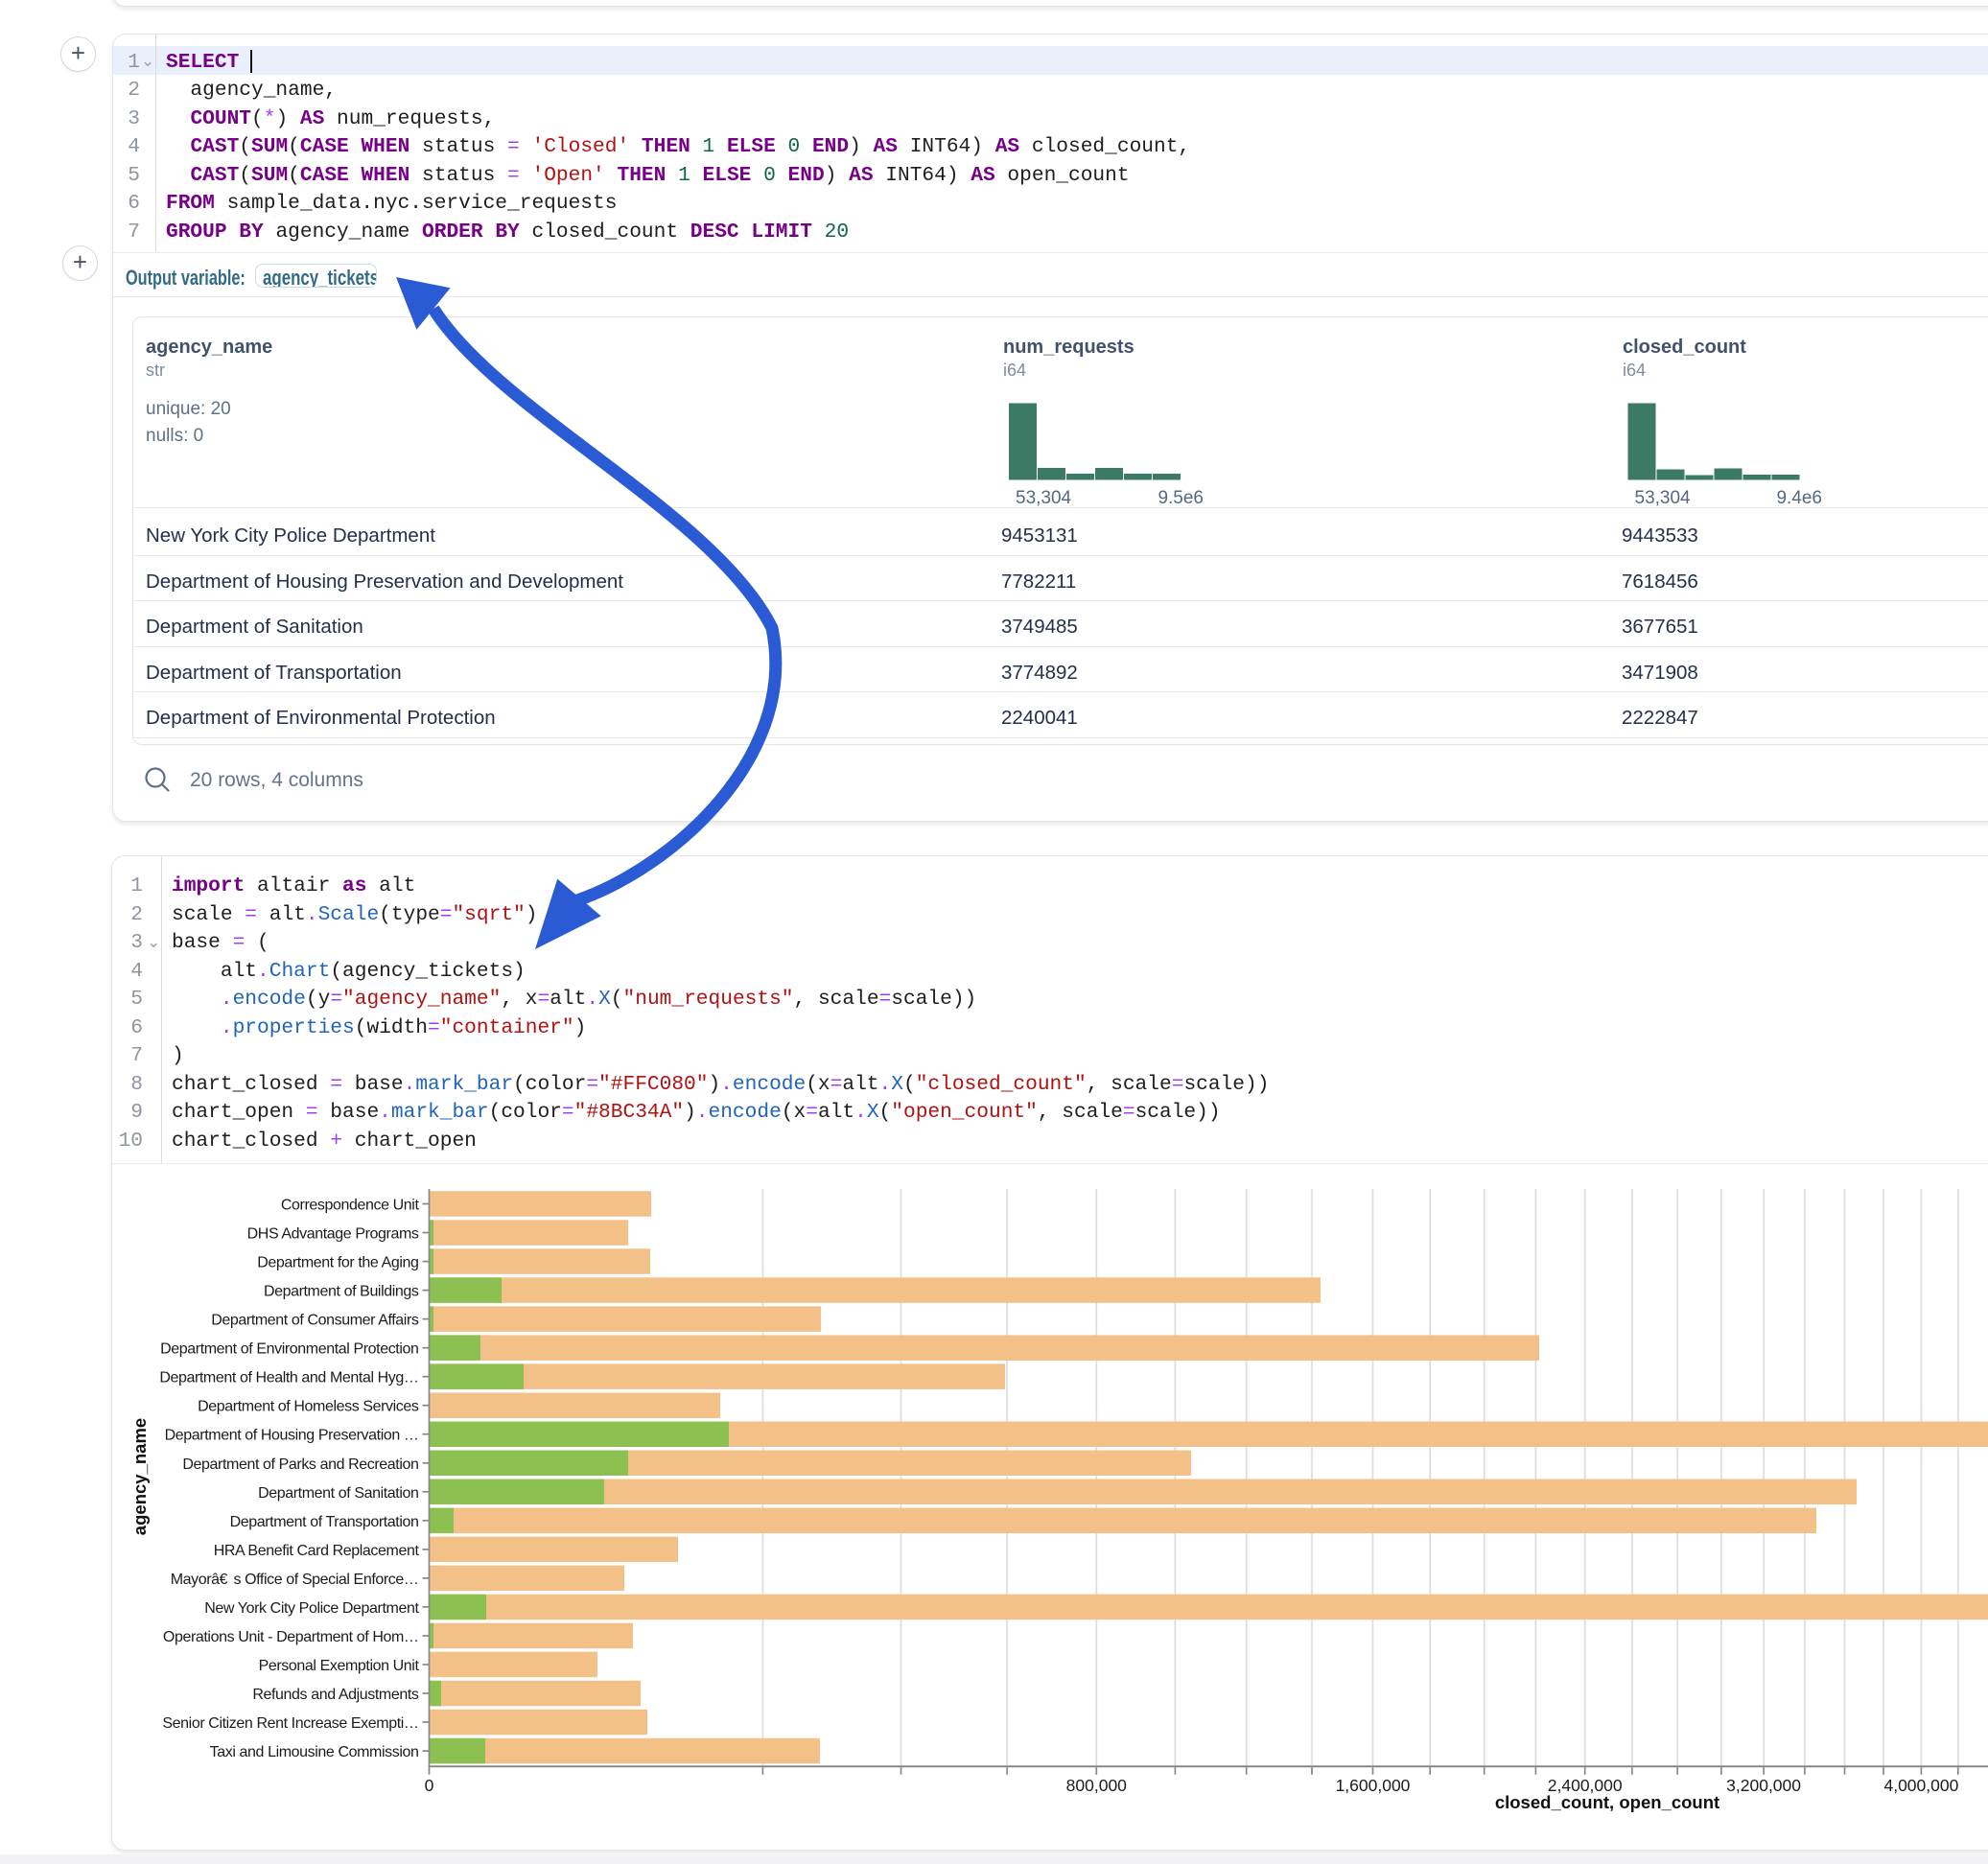 This screenshot has width=1988, height=1864. Describe the element at coordinates (338, 1493) in the screenshot. I see `svg-text: Department of Sanitation` at that location.